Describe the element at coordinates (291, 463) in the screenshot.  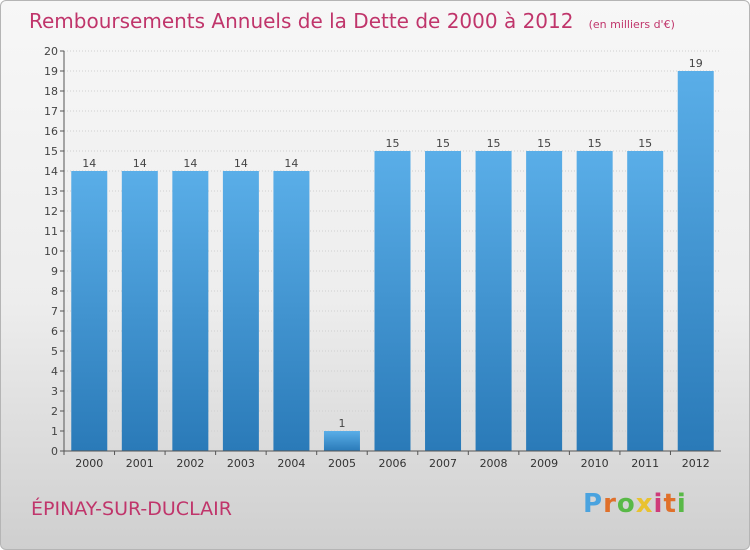
I see `x-tick-label: 2004` at that location.